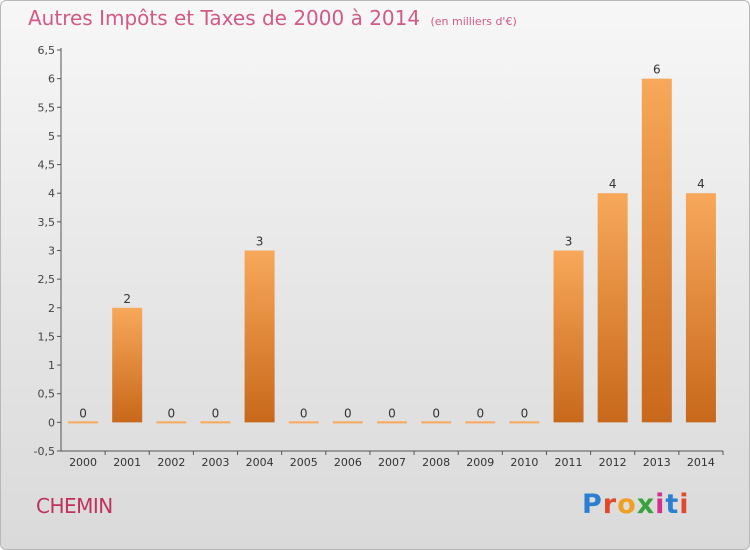 This screenshot has width=750, height=550. What do you see at coordinates (436, 462) in the screenshot?
I see `x-tick-label: 2008` at bounding box center [436, 462].